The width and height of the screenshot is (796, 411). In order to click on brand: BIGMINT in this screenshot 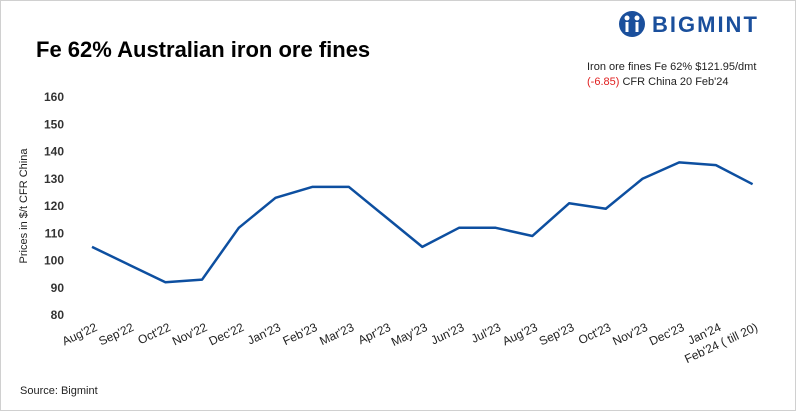, I will do `click(705, 24)`.